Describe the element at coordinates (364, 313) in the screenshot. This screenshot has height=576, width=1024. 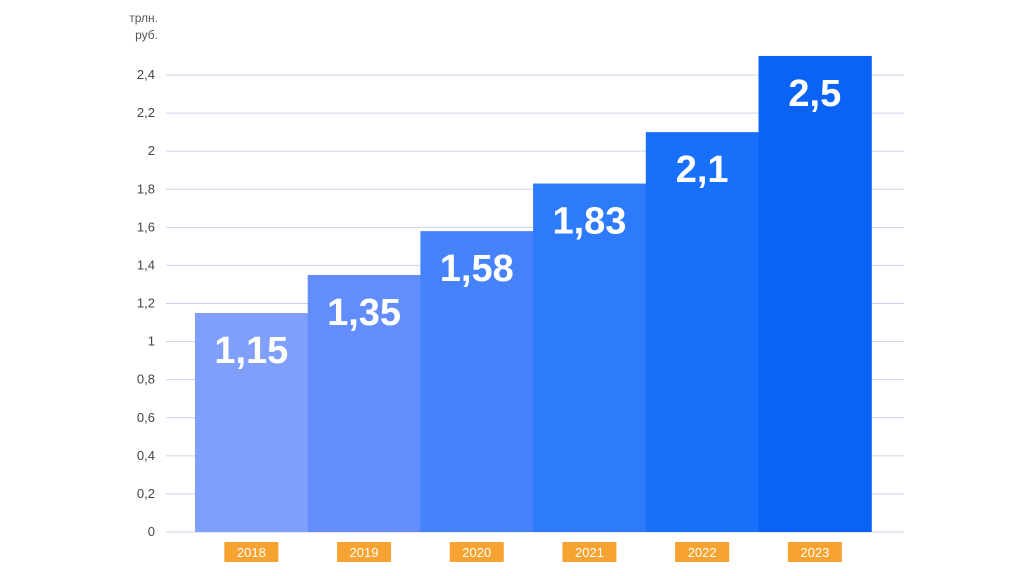
I see `bar-value-label: 1,35` at that location.